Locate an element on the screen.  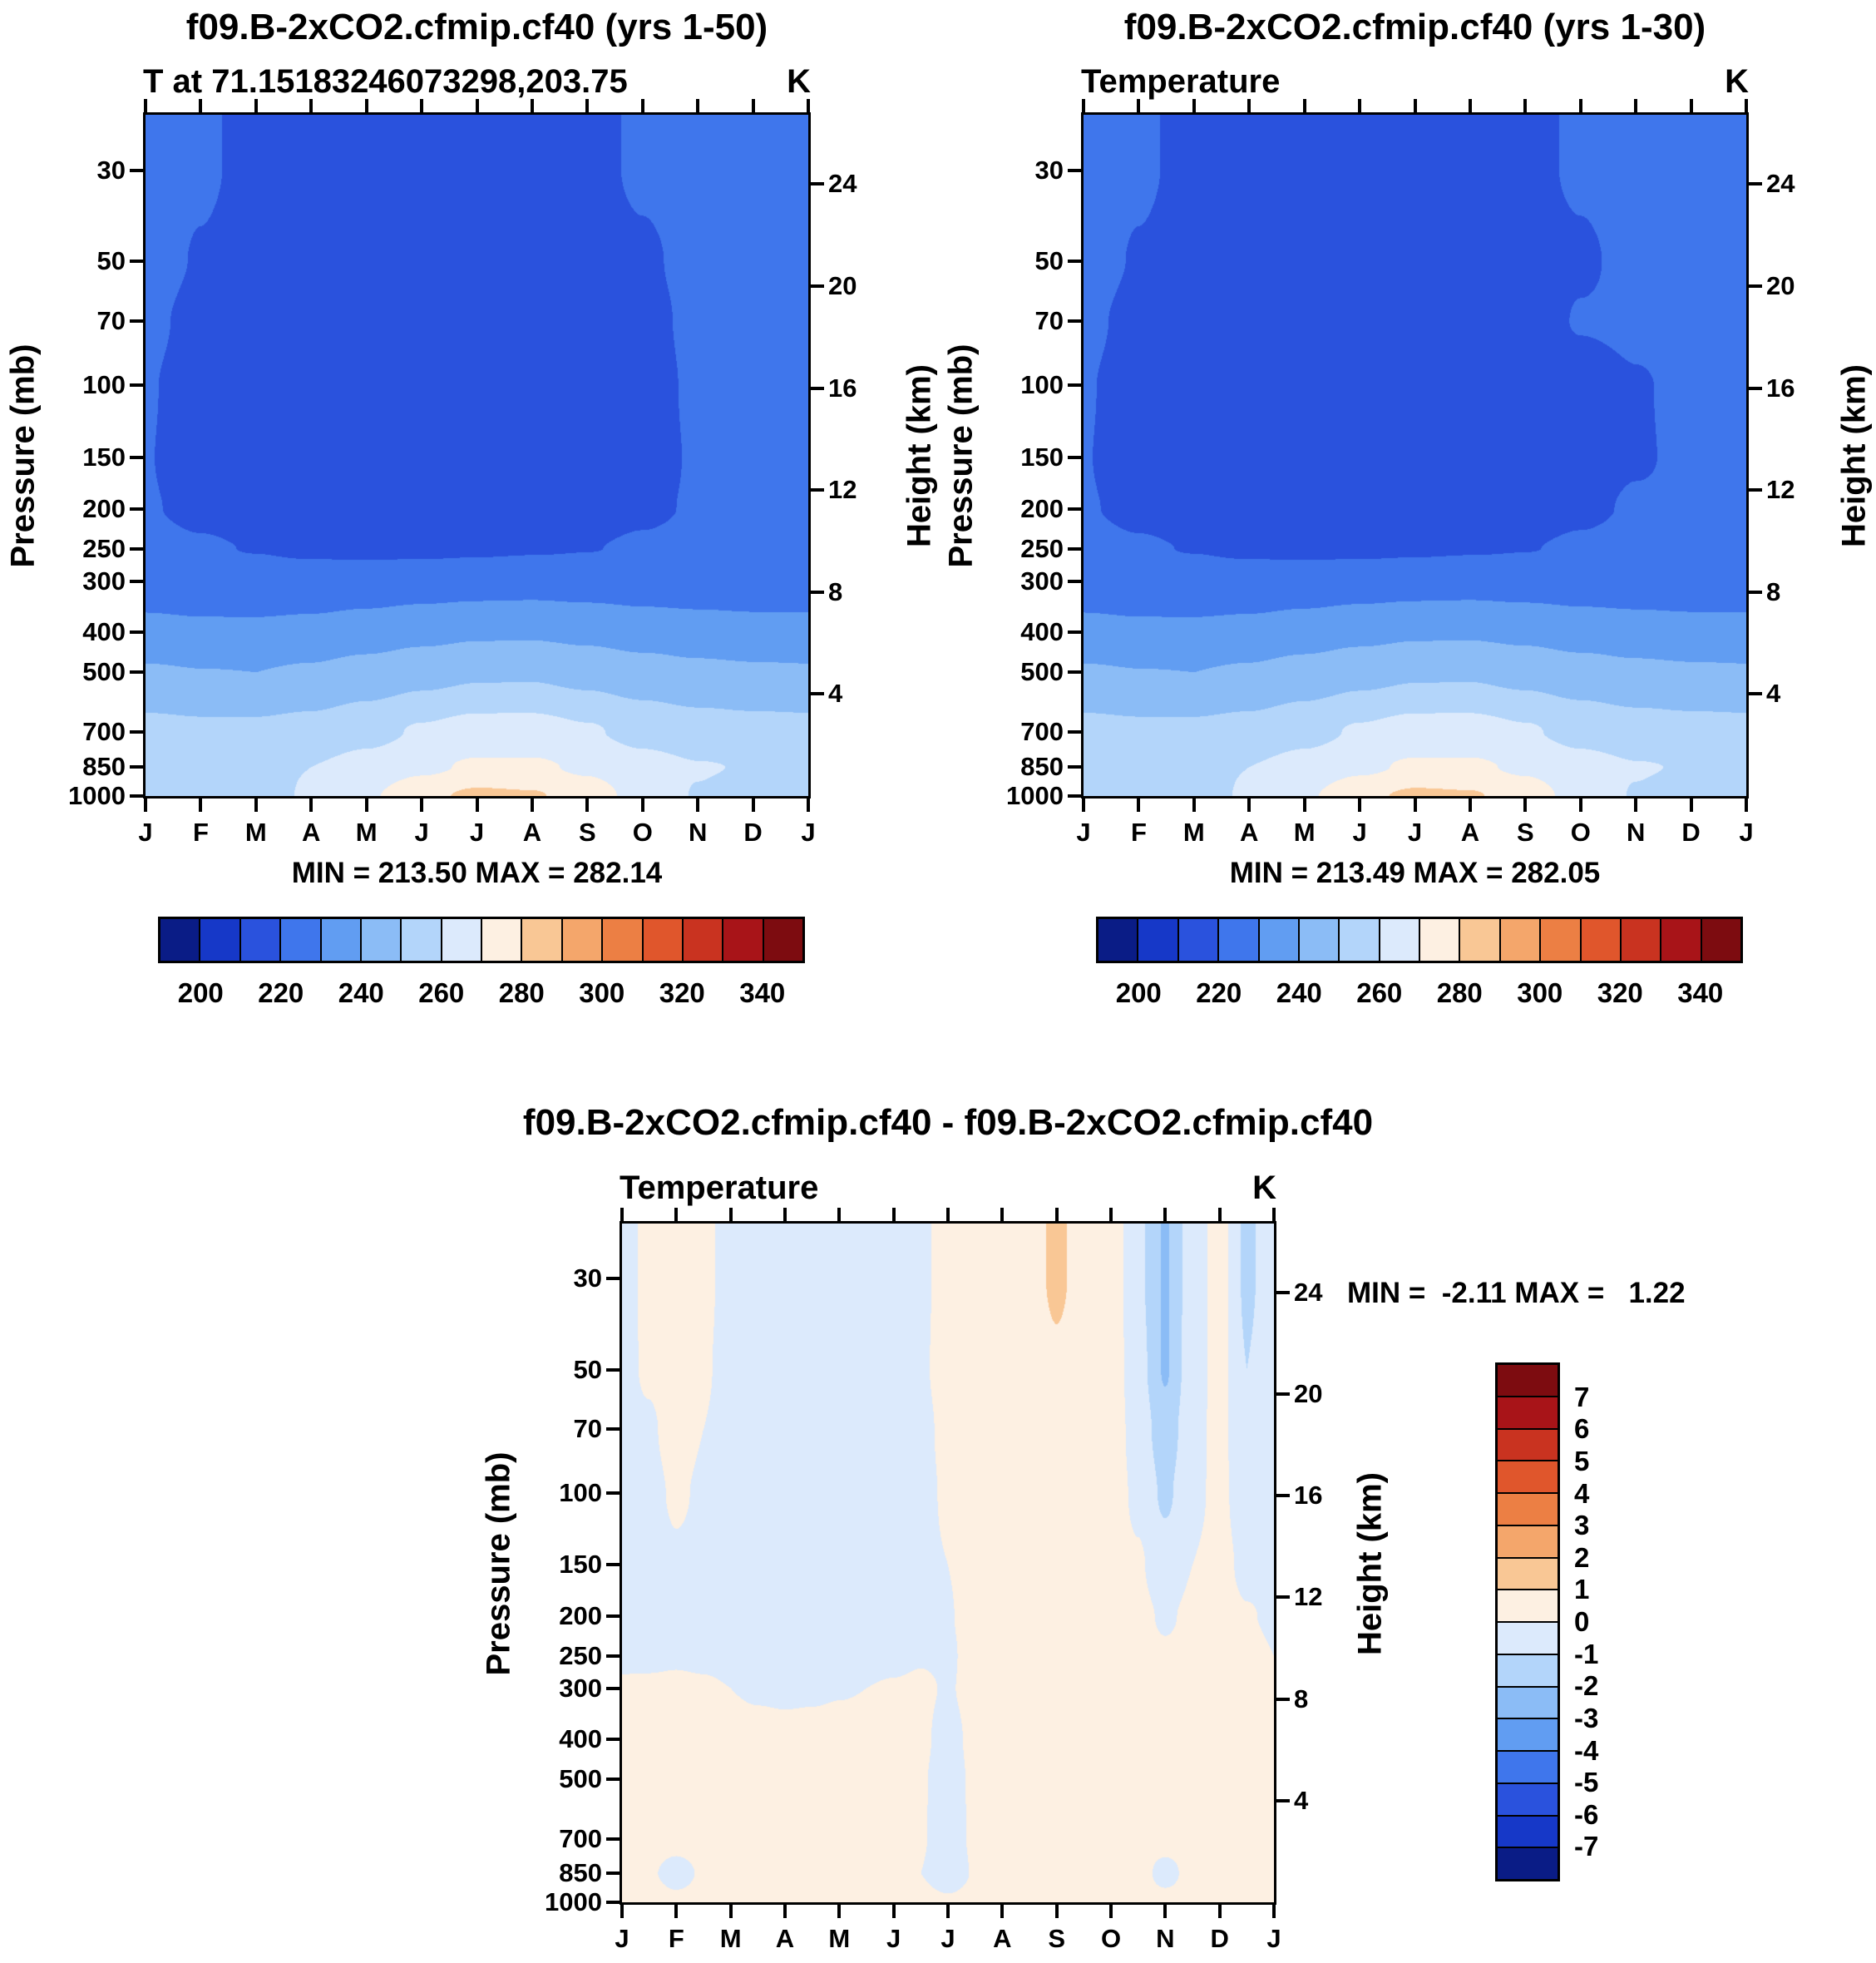
colorbar-tick-label: 220 is located at coordinates (281, 992).